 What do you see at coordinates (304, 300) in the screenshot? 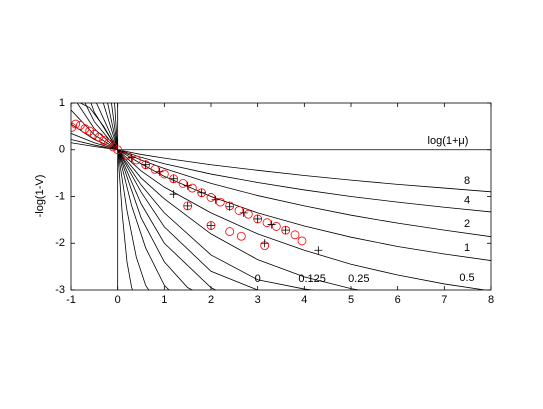
I see `x-tick-label: 4` at bounding box center [304, 300].